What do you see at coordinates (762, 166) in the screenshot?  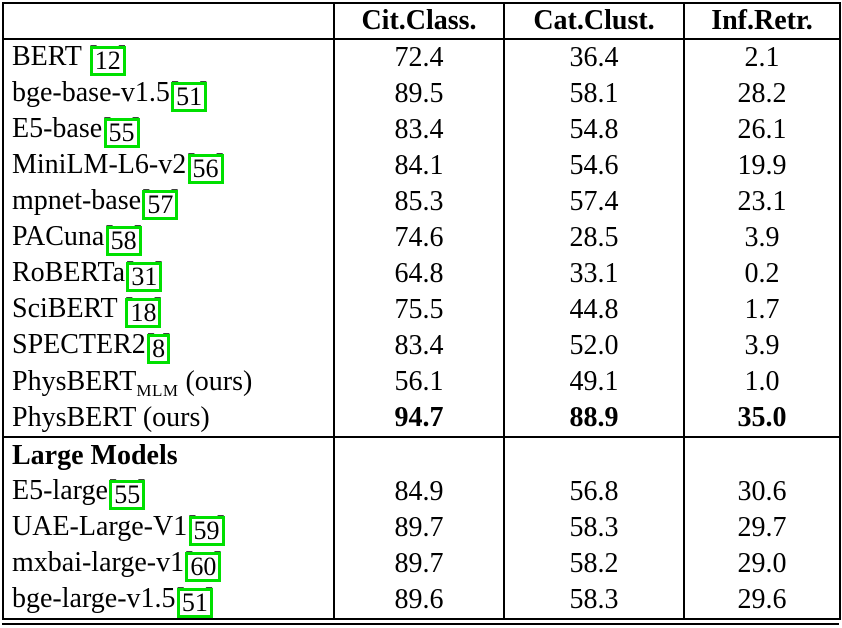 I see `metric-value: 19.9` at bounding box center [762, 166].